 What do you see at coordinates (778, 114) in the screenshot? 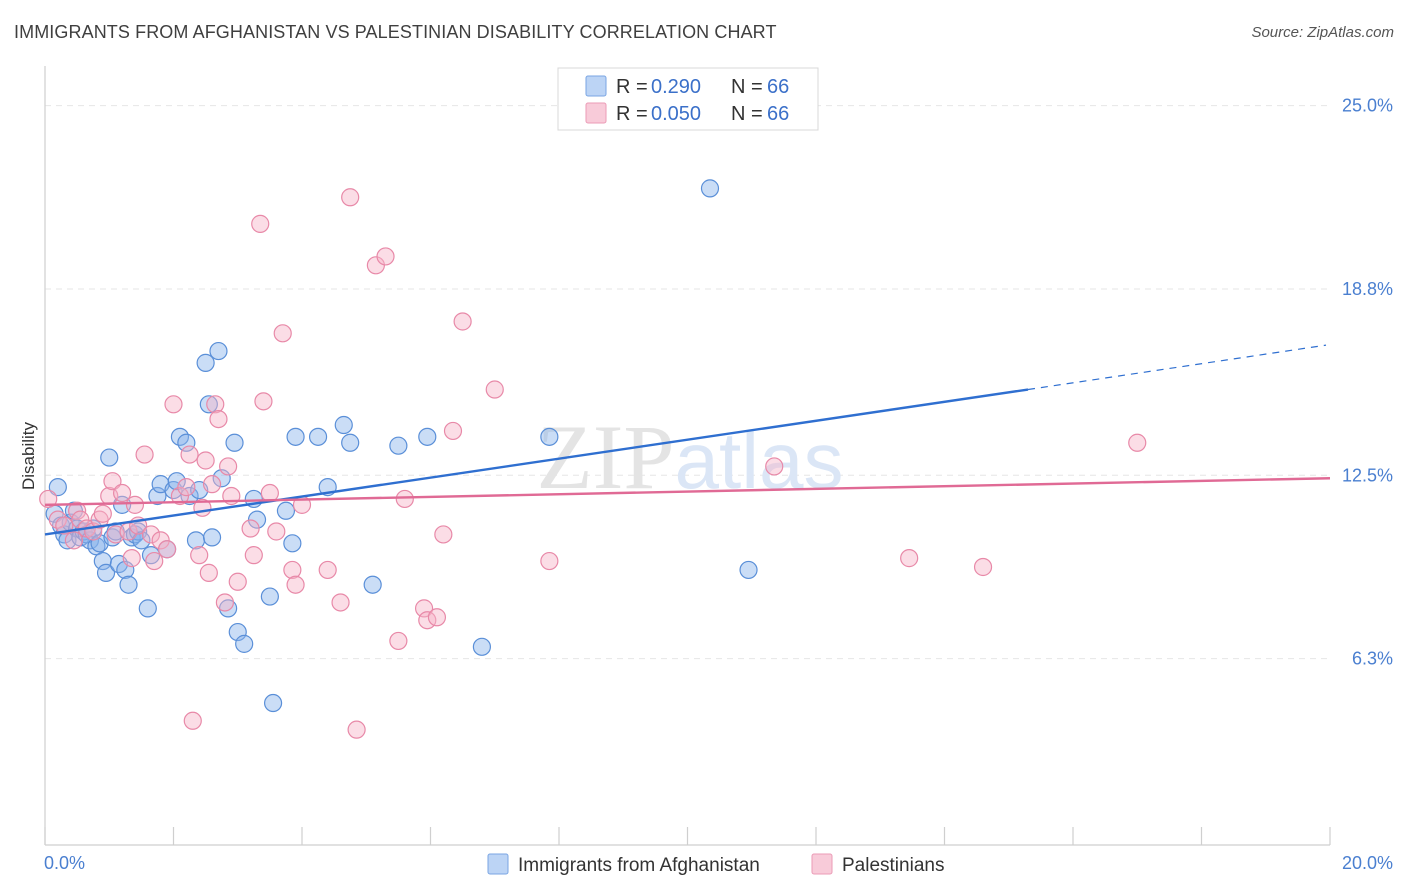
I see `legend-n-value-palestinians: 66` at bounding box center [778, 114].